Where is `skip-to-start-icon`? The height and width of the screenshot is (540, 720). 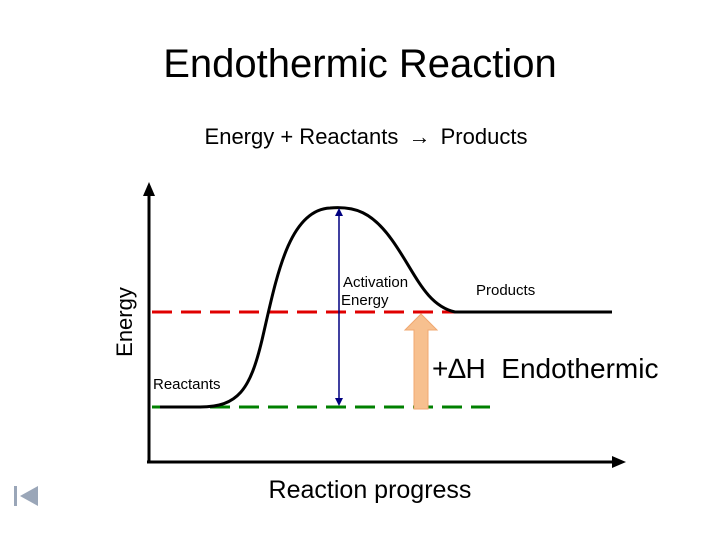 skip-to-start-icon is located at coordinates (26, 496).